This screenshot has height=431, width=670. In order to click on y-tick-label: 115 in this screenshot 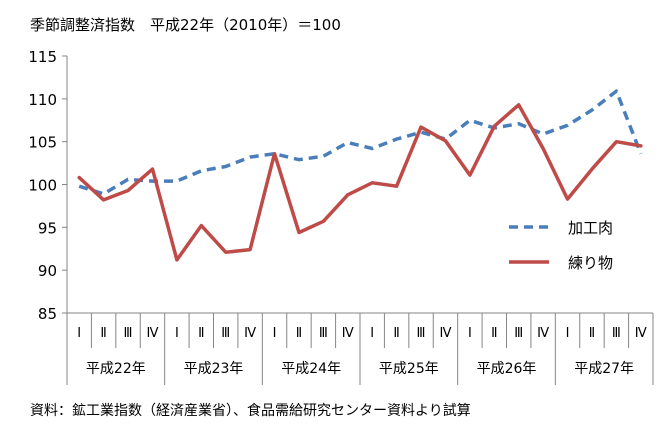, I will do `click(42, 57)`.